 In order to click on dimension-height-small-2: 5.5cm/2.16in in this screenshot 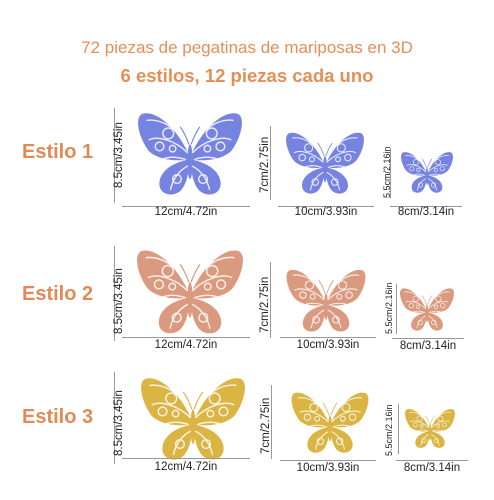, I will do `click(389, 308)`.